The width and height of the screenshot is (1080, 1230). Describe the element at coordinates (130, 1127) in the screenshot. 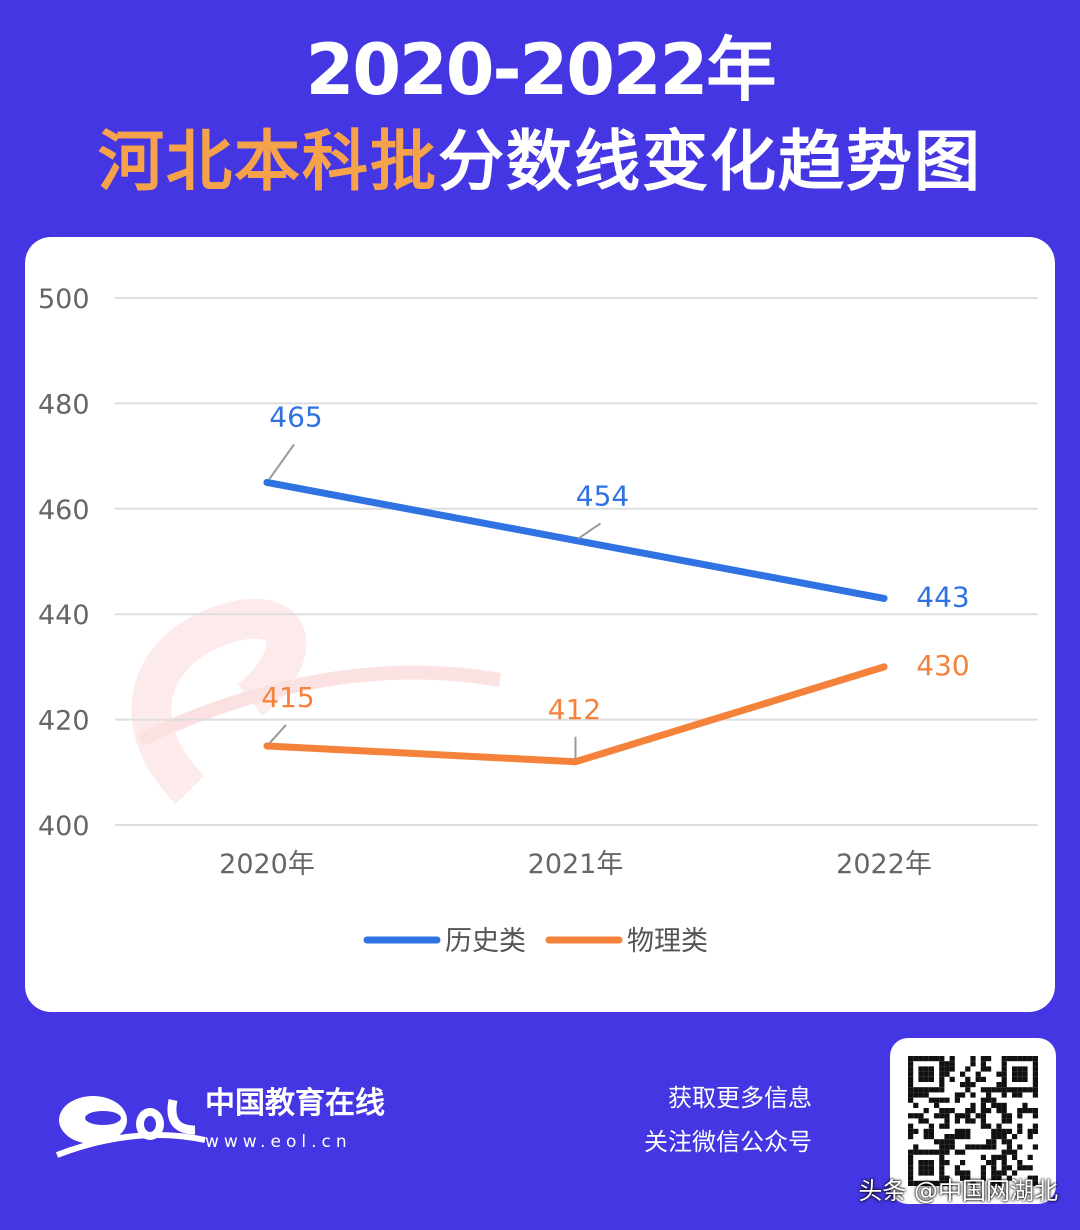

I see `eol-logo` at that location.